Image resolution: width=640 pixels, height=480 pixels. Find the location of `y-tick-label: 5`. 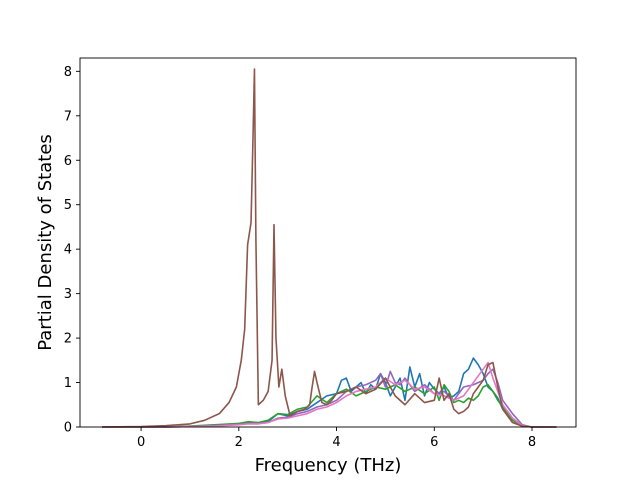

y-tick-label: 5 is located at coordinates (68, 205).